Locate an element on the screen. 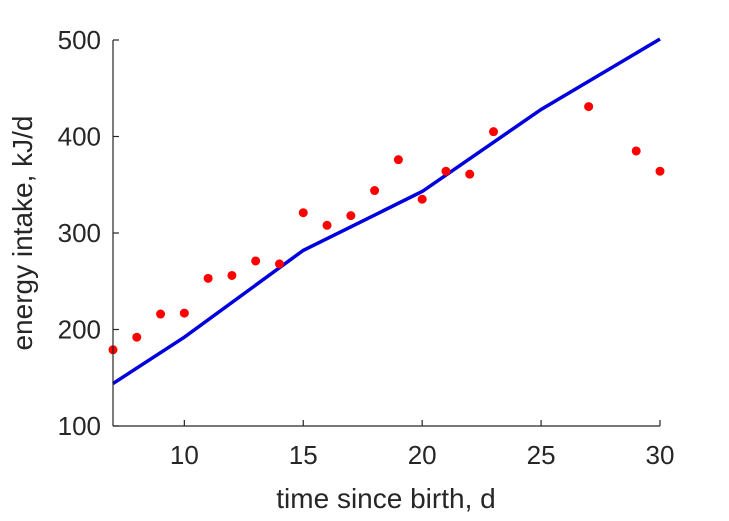 Image resolution: width=729 pixels, height=521 pixels. x-tick-label: 25 is located at coordinates (541, 455).